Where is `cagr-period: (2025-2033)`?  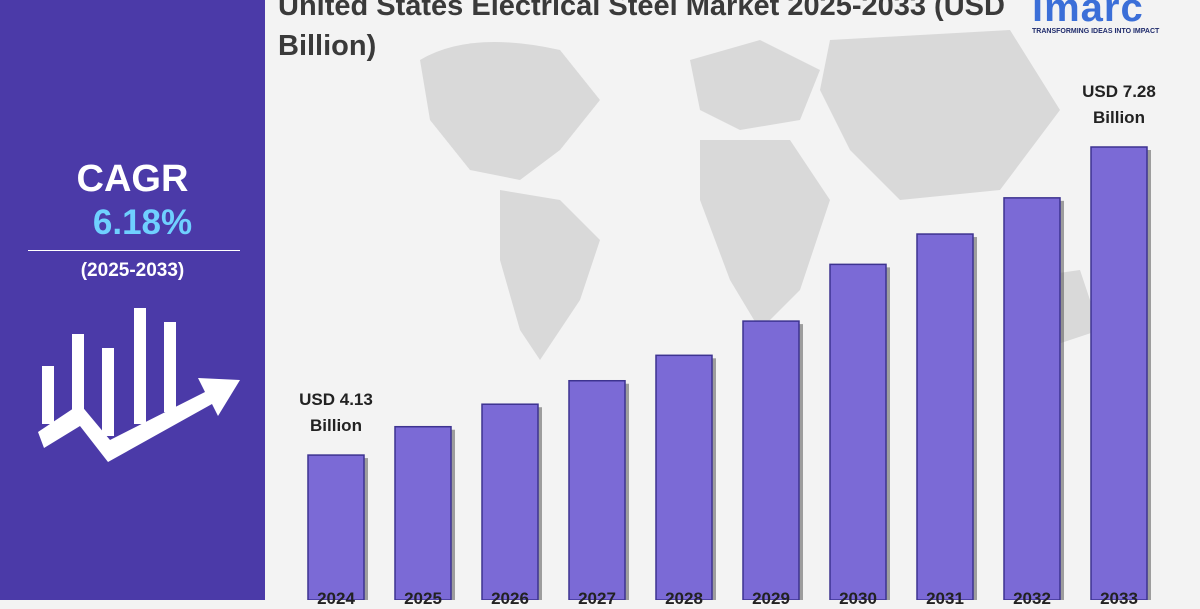 cagr-period: (2025-2033) is located at coordinates (132, 270).